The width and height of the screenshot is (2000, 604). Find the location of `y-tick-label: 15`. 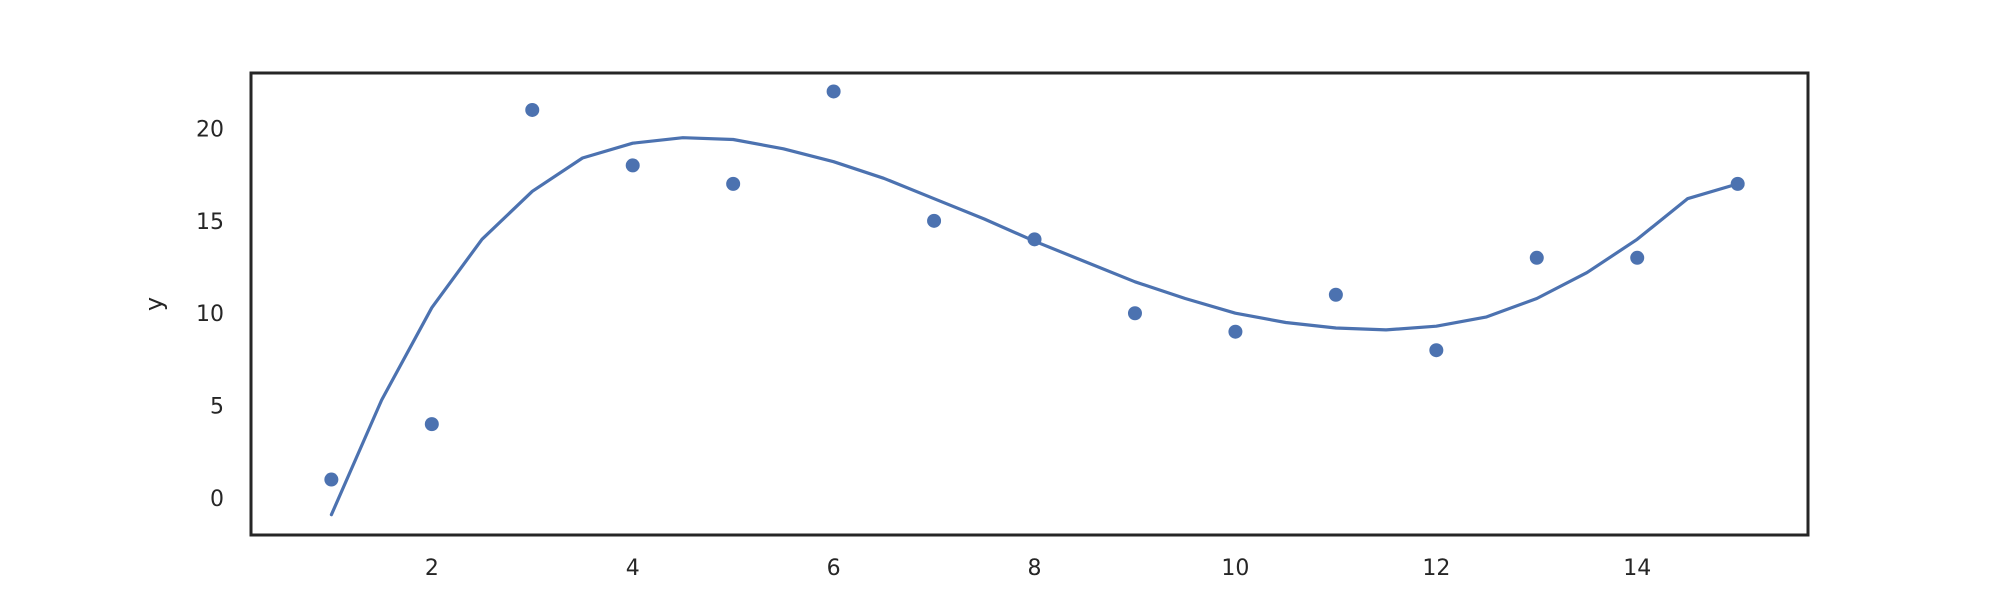

y-tick-label: 15 is located at coordinates (210, 222).